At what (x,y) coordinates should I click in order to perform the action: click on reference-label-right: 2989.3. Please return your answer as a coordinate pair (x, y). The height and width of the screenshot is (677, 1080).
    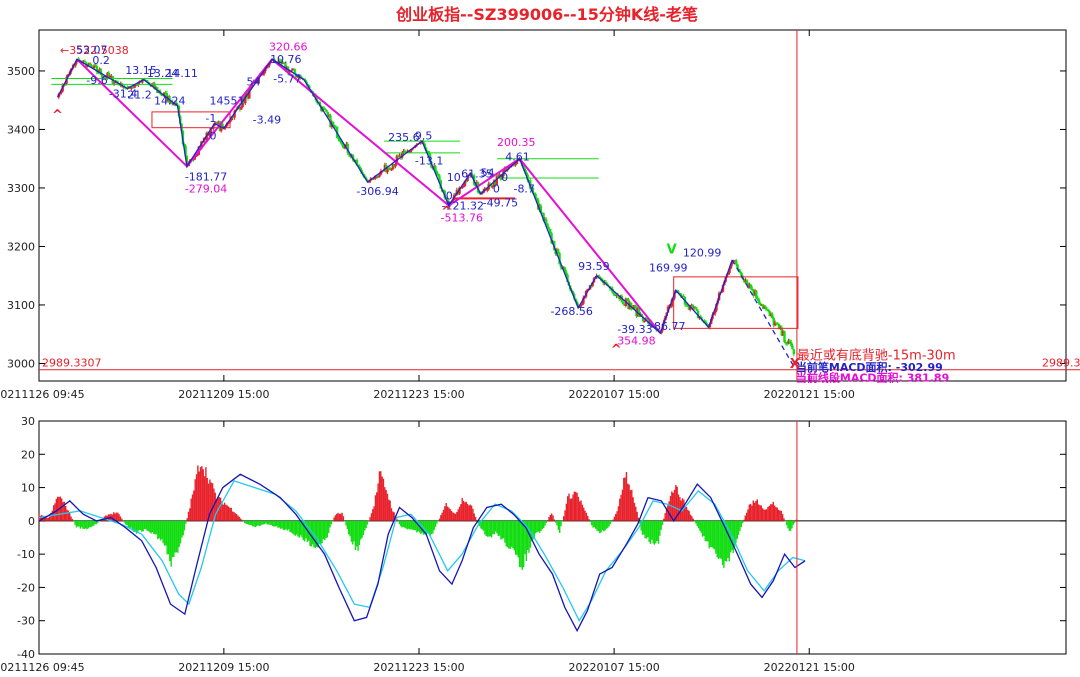
    Looking at the image, I should click on (1061, 363).